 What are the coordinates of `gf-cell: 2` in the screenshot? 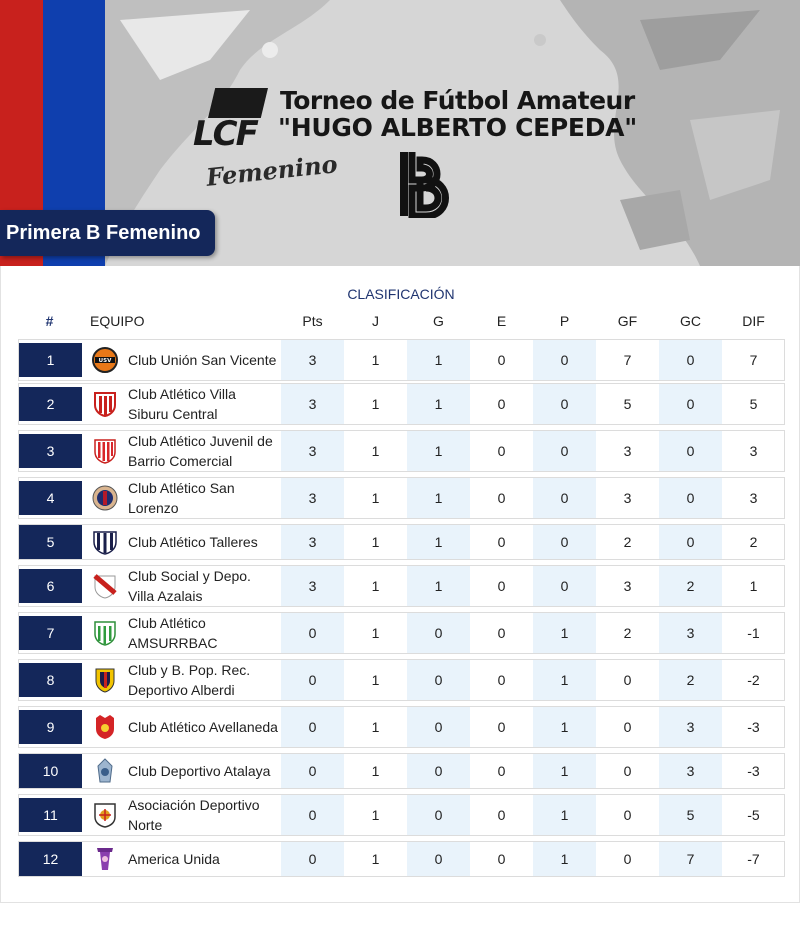 It's located at (627, 542).